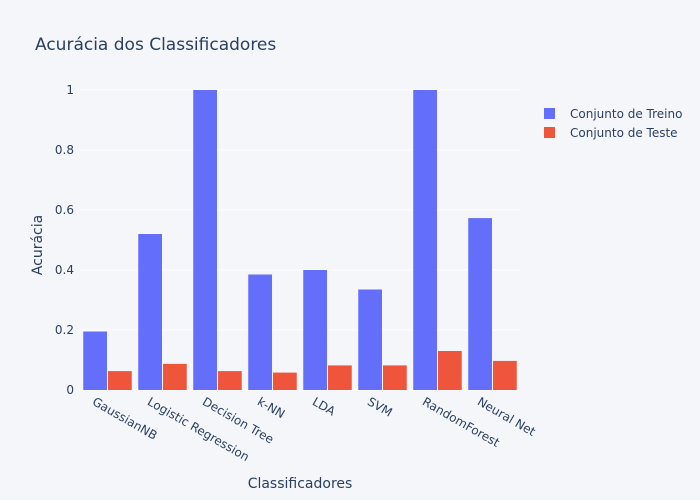 The width and height of the screenshot is (700, 500). I want to click on legend-item: Conjunto de Treino, so click(613, 114).